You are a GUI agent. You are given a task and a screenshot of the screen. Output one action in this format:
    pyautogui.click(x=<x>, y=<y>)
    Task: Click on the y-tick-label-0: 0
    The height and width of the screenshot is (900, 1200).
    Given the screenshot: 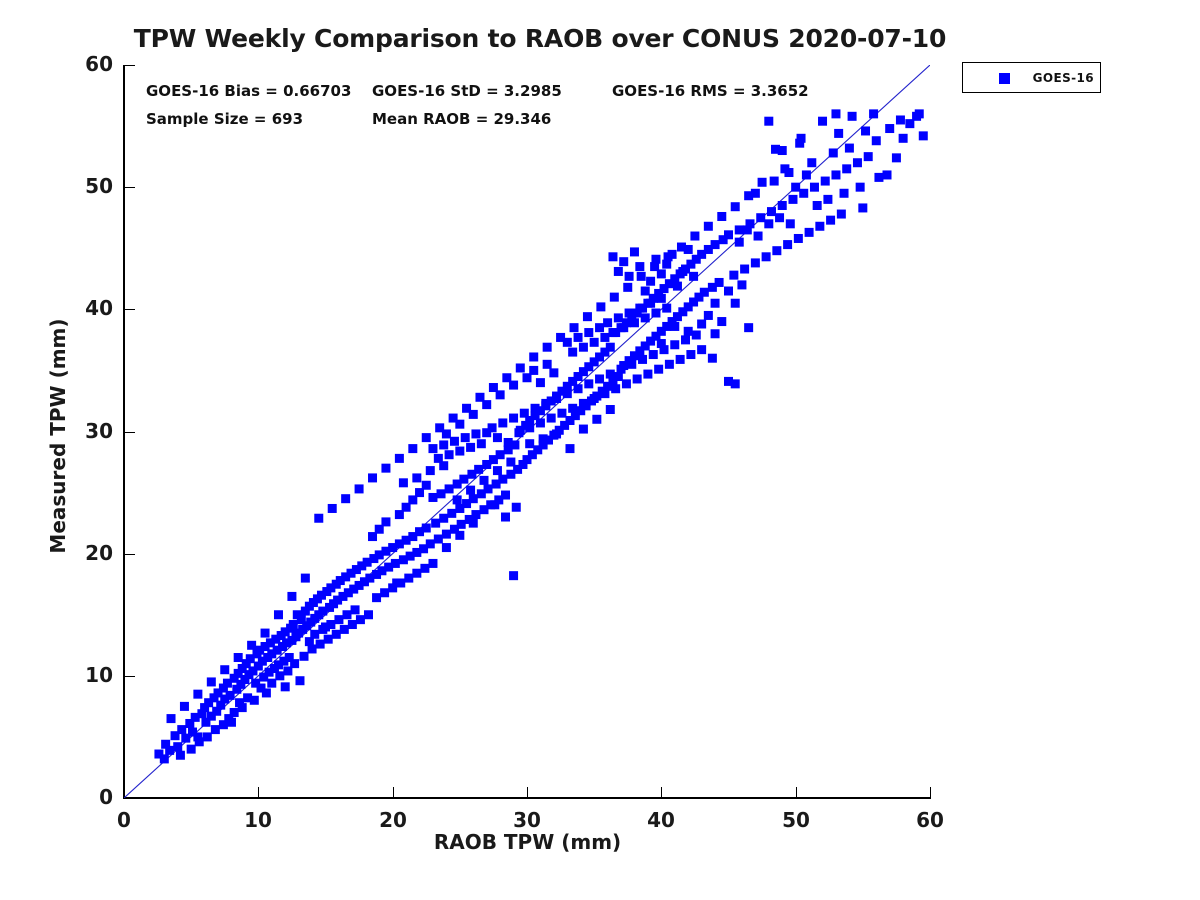 What is the action you would take?
    pyautogui.click(x=106, y=797)
    